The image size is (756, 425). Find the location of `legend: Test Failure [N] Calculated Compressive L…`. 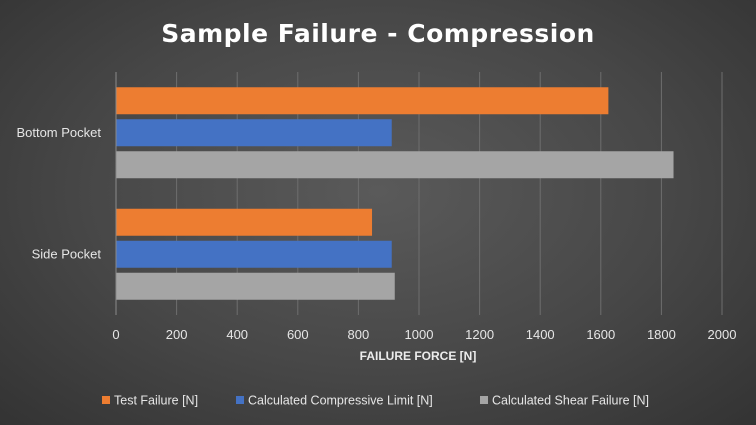

legend: Test Failure [N] Calculated Compressive L… is located at coordinates (375, 401).